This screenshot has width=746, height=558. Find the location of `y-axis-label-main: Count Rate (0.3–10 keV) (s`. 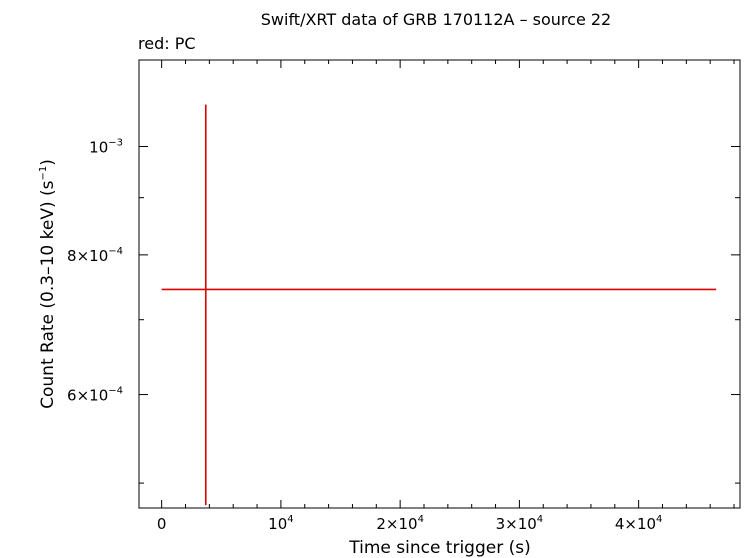

y-axis-label-main: Count Rate (0.3–10 keV) (s is located at coordinates (48, 294).